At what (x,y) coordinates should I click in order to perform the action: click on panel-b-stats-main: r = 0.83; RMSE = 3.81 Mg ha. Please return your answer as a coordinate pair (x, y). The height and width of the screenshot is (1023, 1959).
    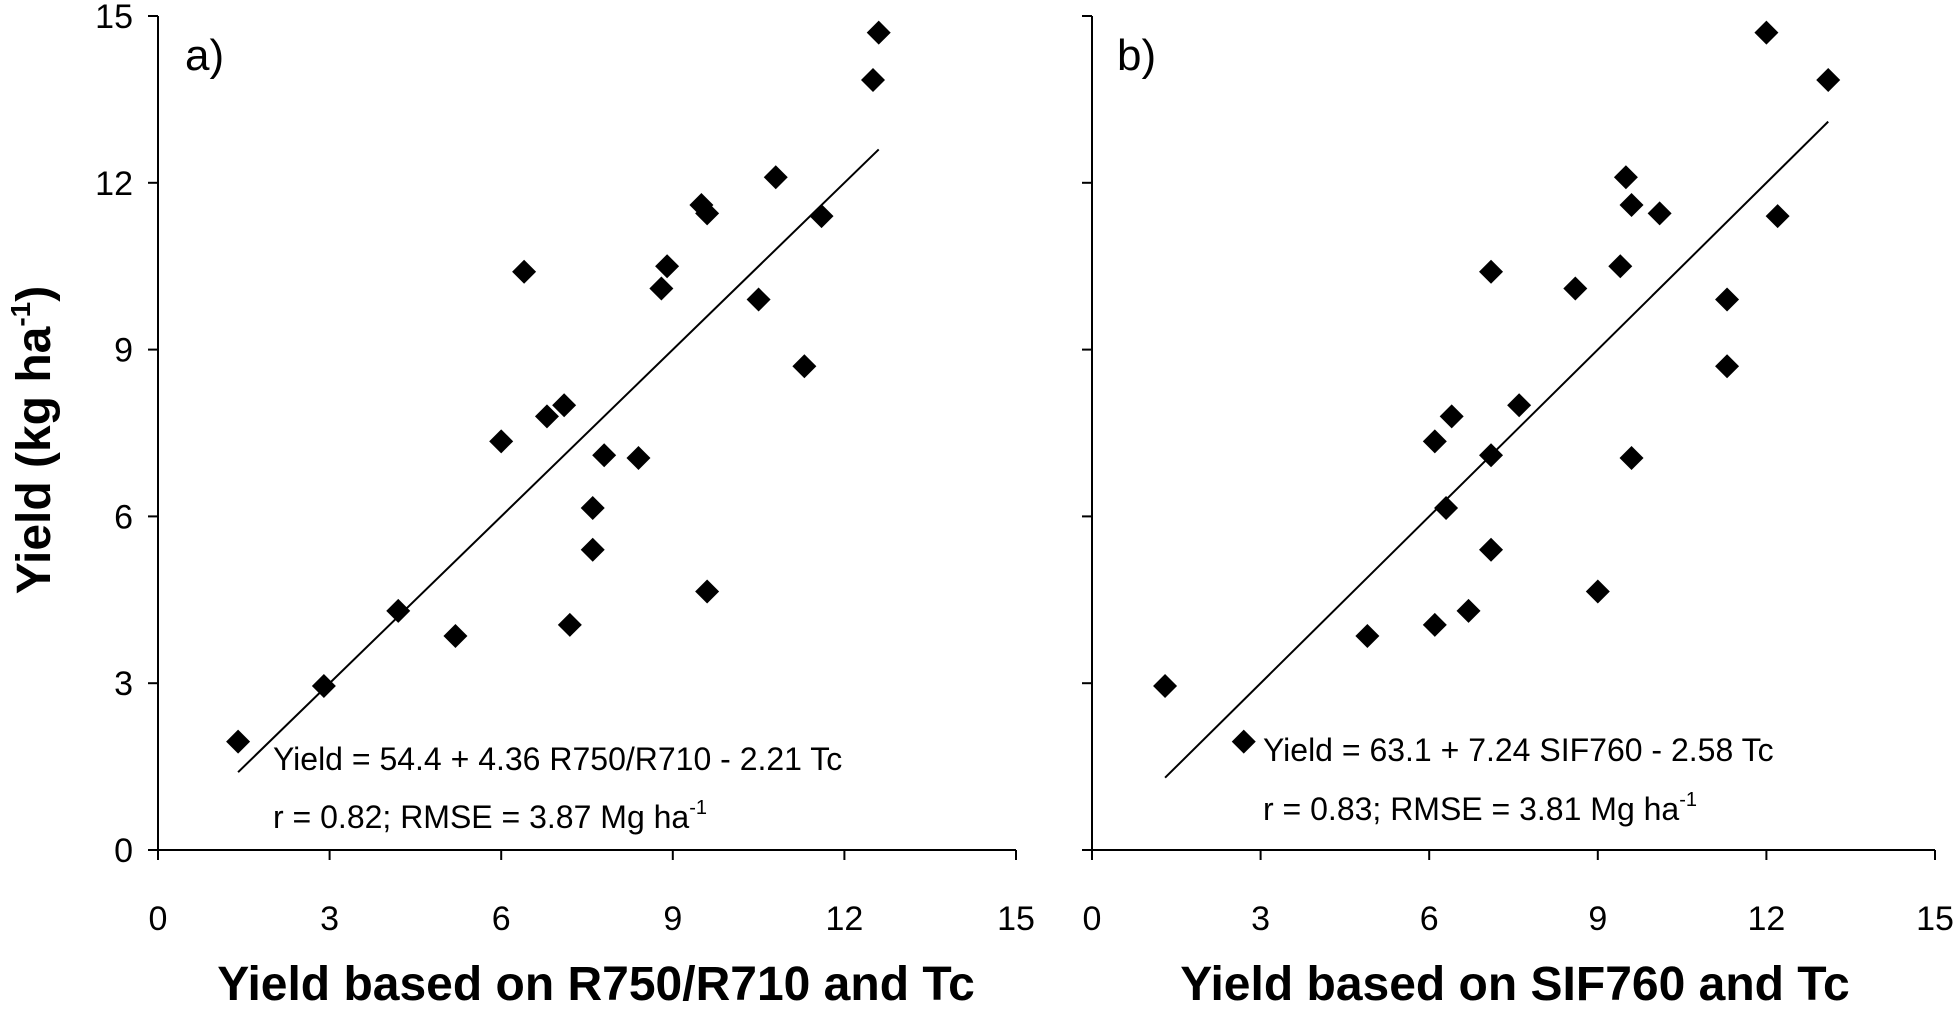
    Looking at the image, I should click on (1471, 809).